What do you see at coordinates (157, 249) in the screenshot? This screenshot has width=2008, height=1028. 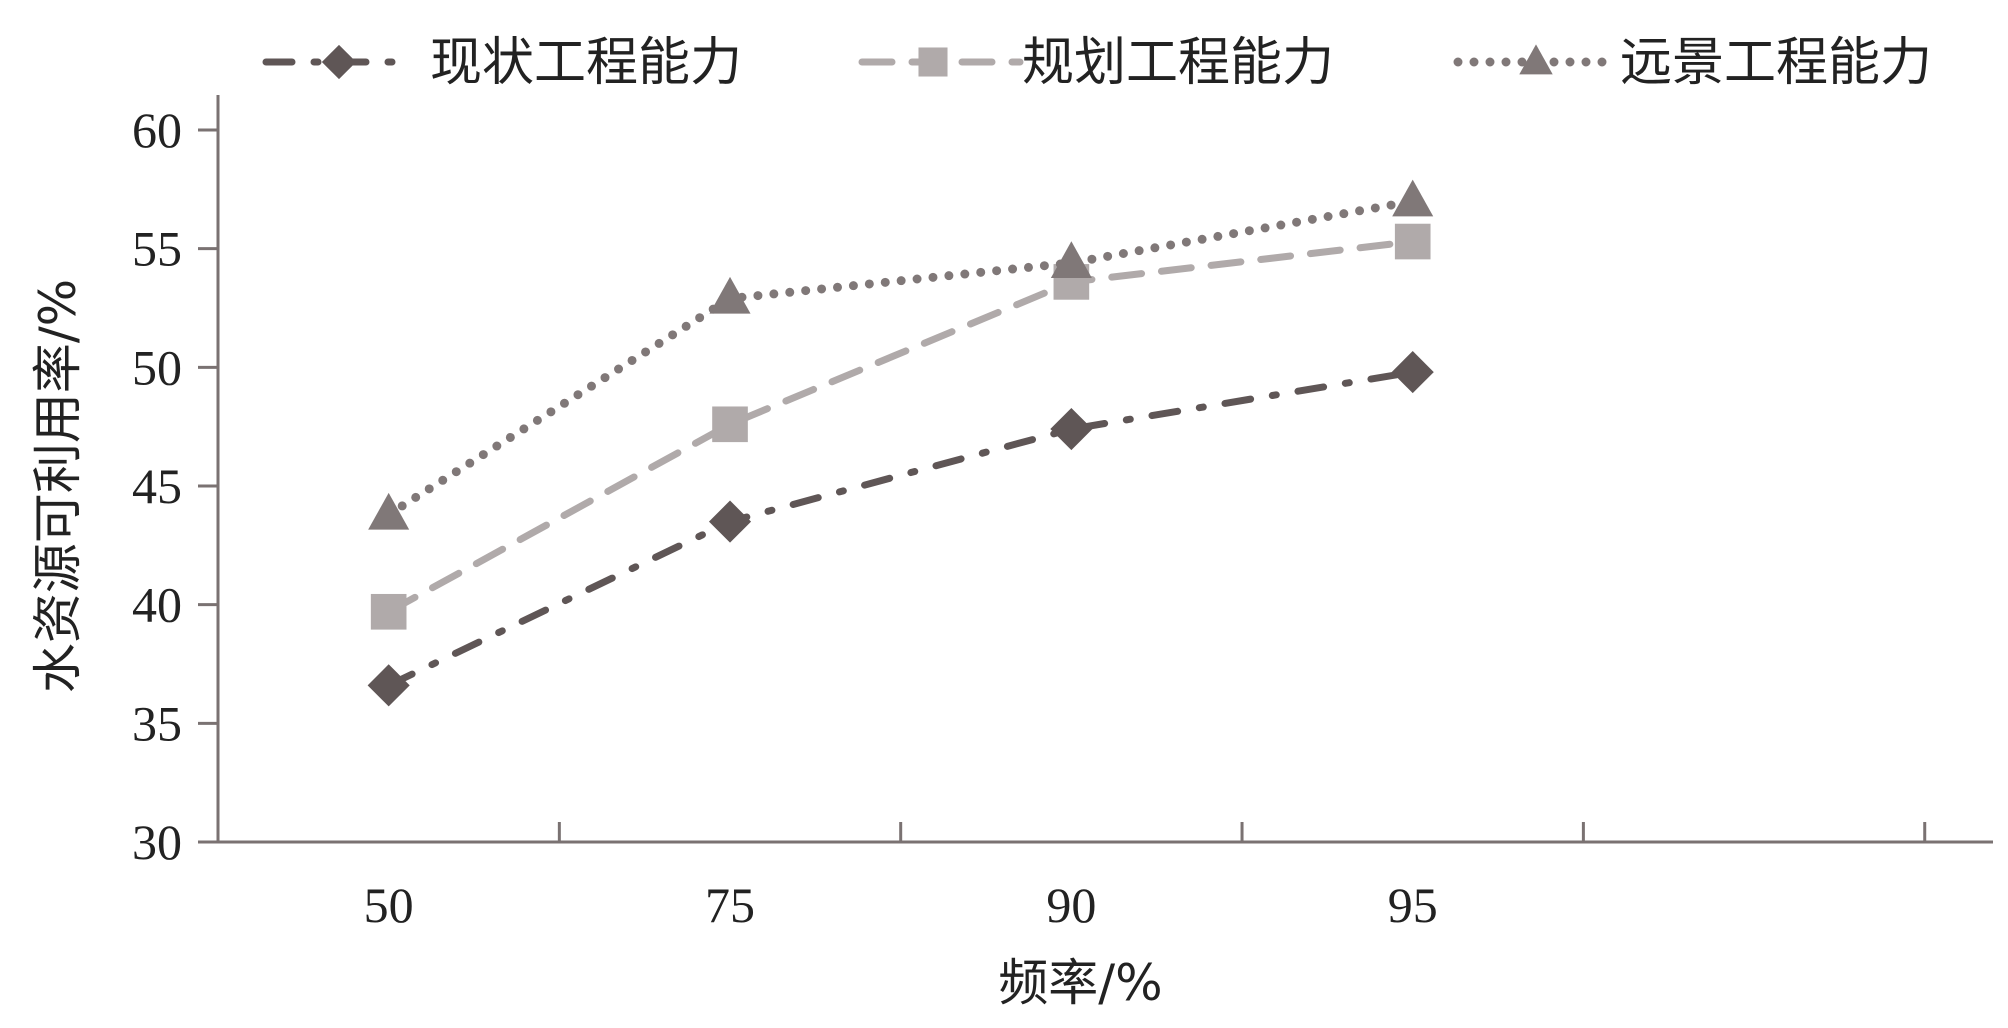 I see `y-tick-label: 55` at bounding box center [157, 249].